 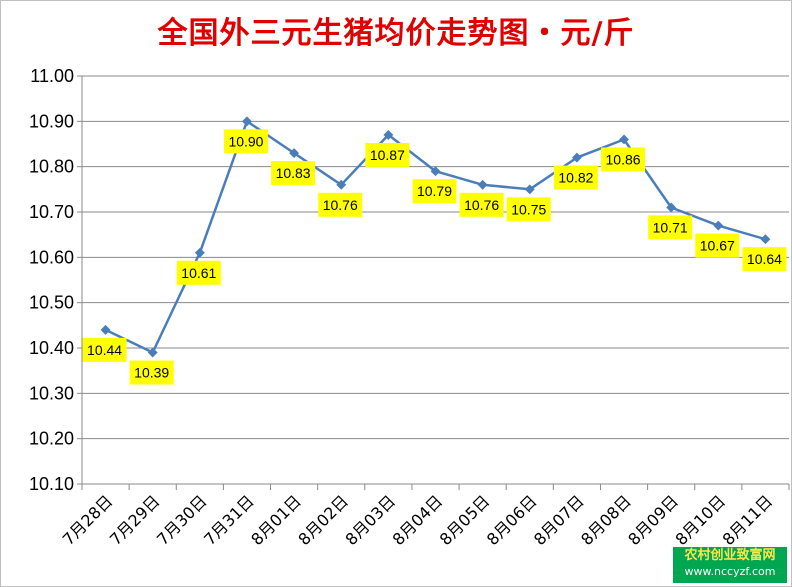 I want to click on data-label: 10.64, so click(x=764, y=259).